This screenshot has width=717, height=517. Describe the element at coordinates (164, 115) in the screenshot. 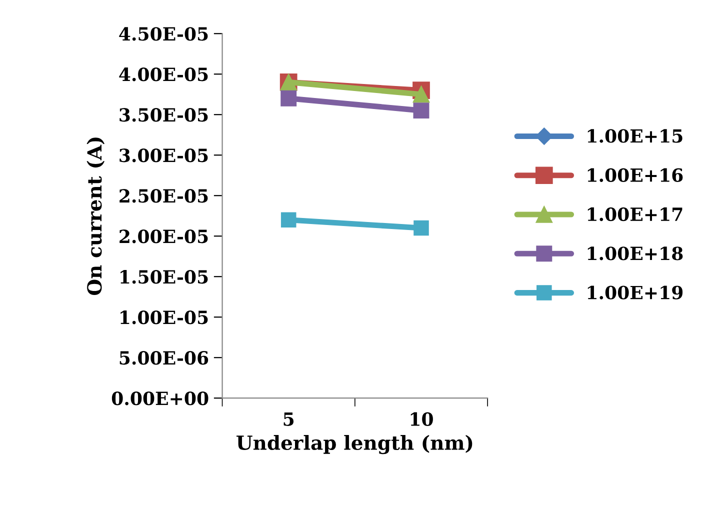

I see `y-tick-label: 3.50E-05` at that location.